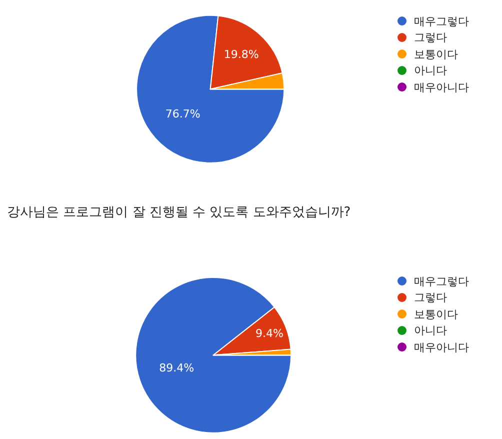 The height and width of the screenshot is (439, 502). What do you see at coordinates (269, 333) in the screenshot?
I see `data-label: 9.4%` at bounding box center [269, 333].